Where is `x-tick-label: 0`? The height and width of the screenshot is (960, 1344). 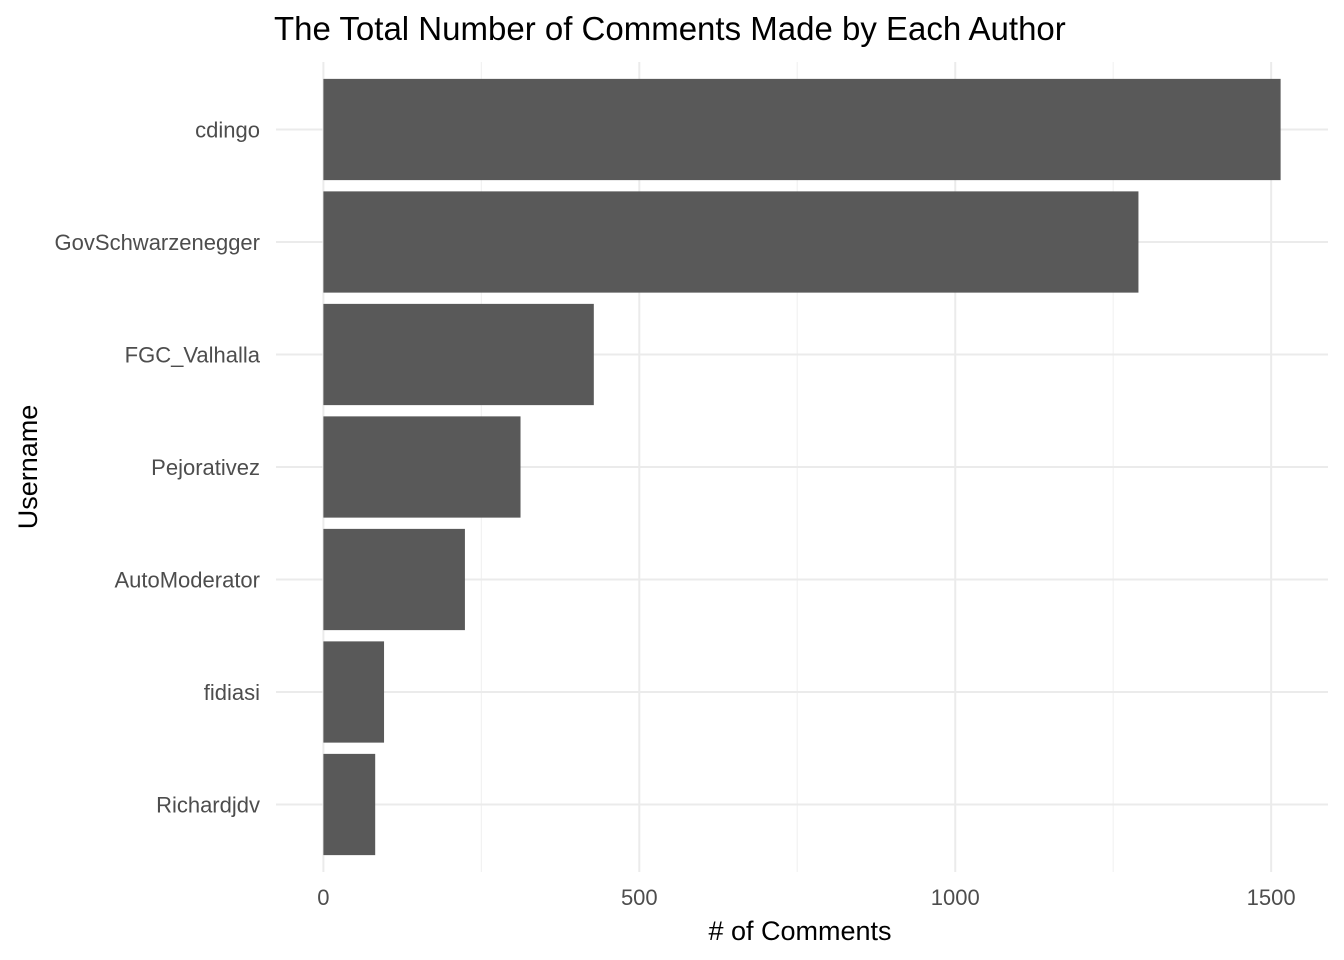
x-tick-label: 0 is located at coordinates (323, 897).